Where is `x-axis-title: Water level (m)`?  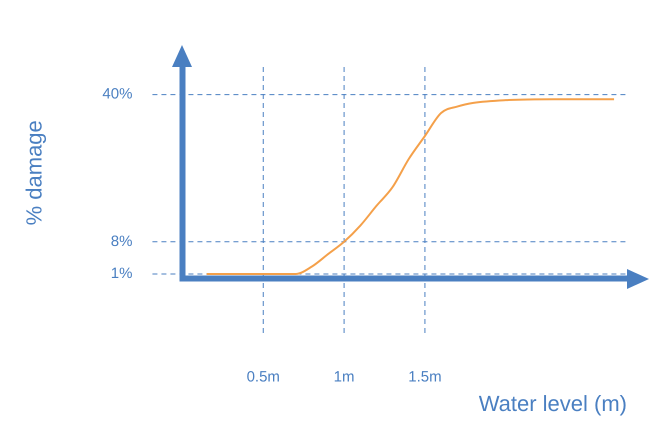
x-axis-title: Water level (m) is located at coordinates (552, 403).